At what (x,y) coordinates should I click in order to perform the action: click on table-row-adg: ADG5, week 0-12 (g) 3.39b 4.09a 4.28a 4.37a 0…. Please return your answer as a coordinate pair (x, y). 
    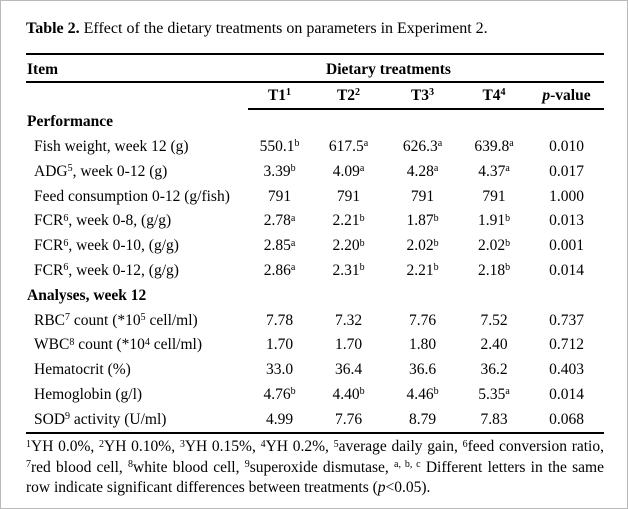
    Looking at the image, I should click on (315, 171).